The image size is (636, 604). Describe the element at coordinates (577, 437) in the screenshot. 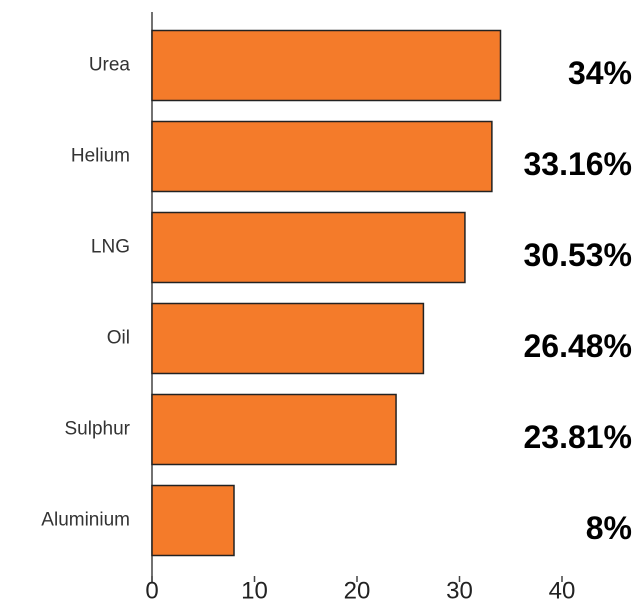

I see `value-label: 23.81%` at that location.